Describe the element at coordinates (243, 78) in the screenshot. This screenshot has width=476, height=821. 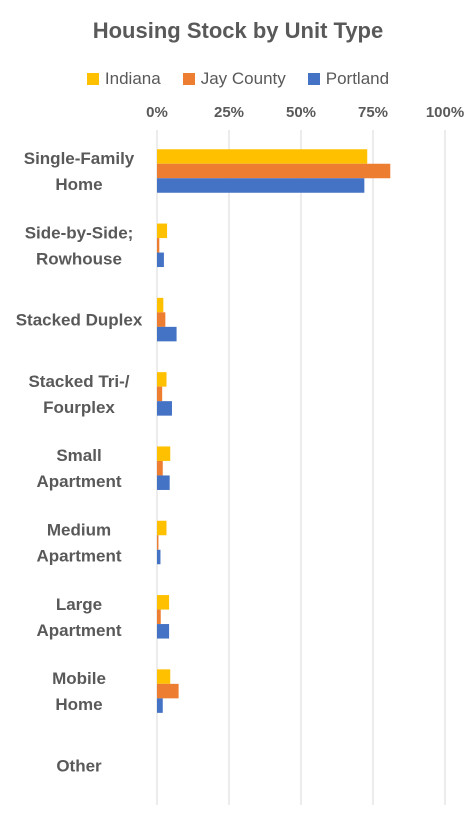
I see `legend-label-jay-county: Jay County` at that location.